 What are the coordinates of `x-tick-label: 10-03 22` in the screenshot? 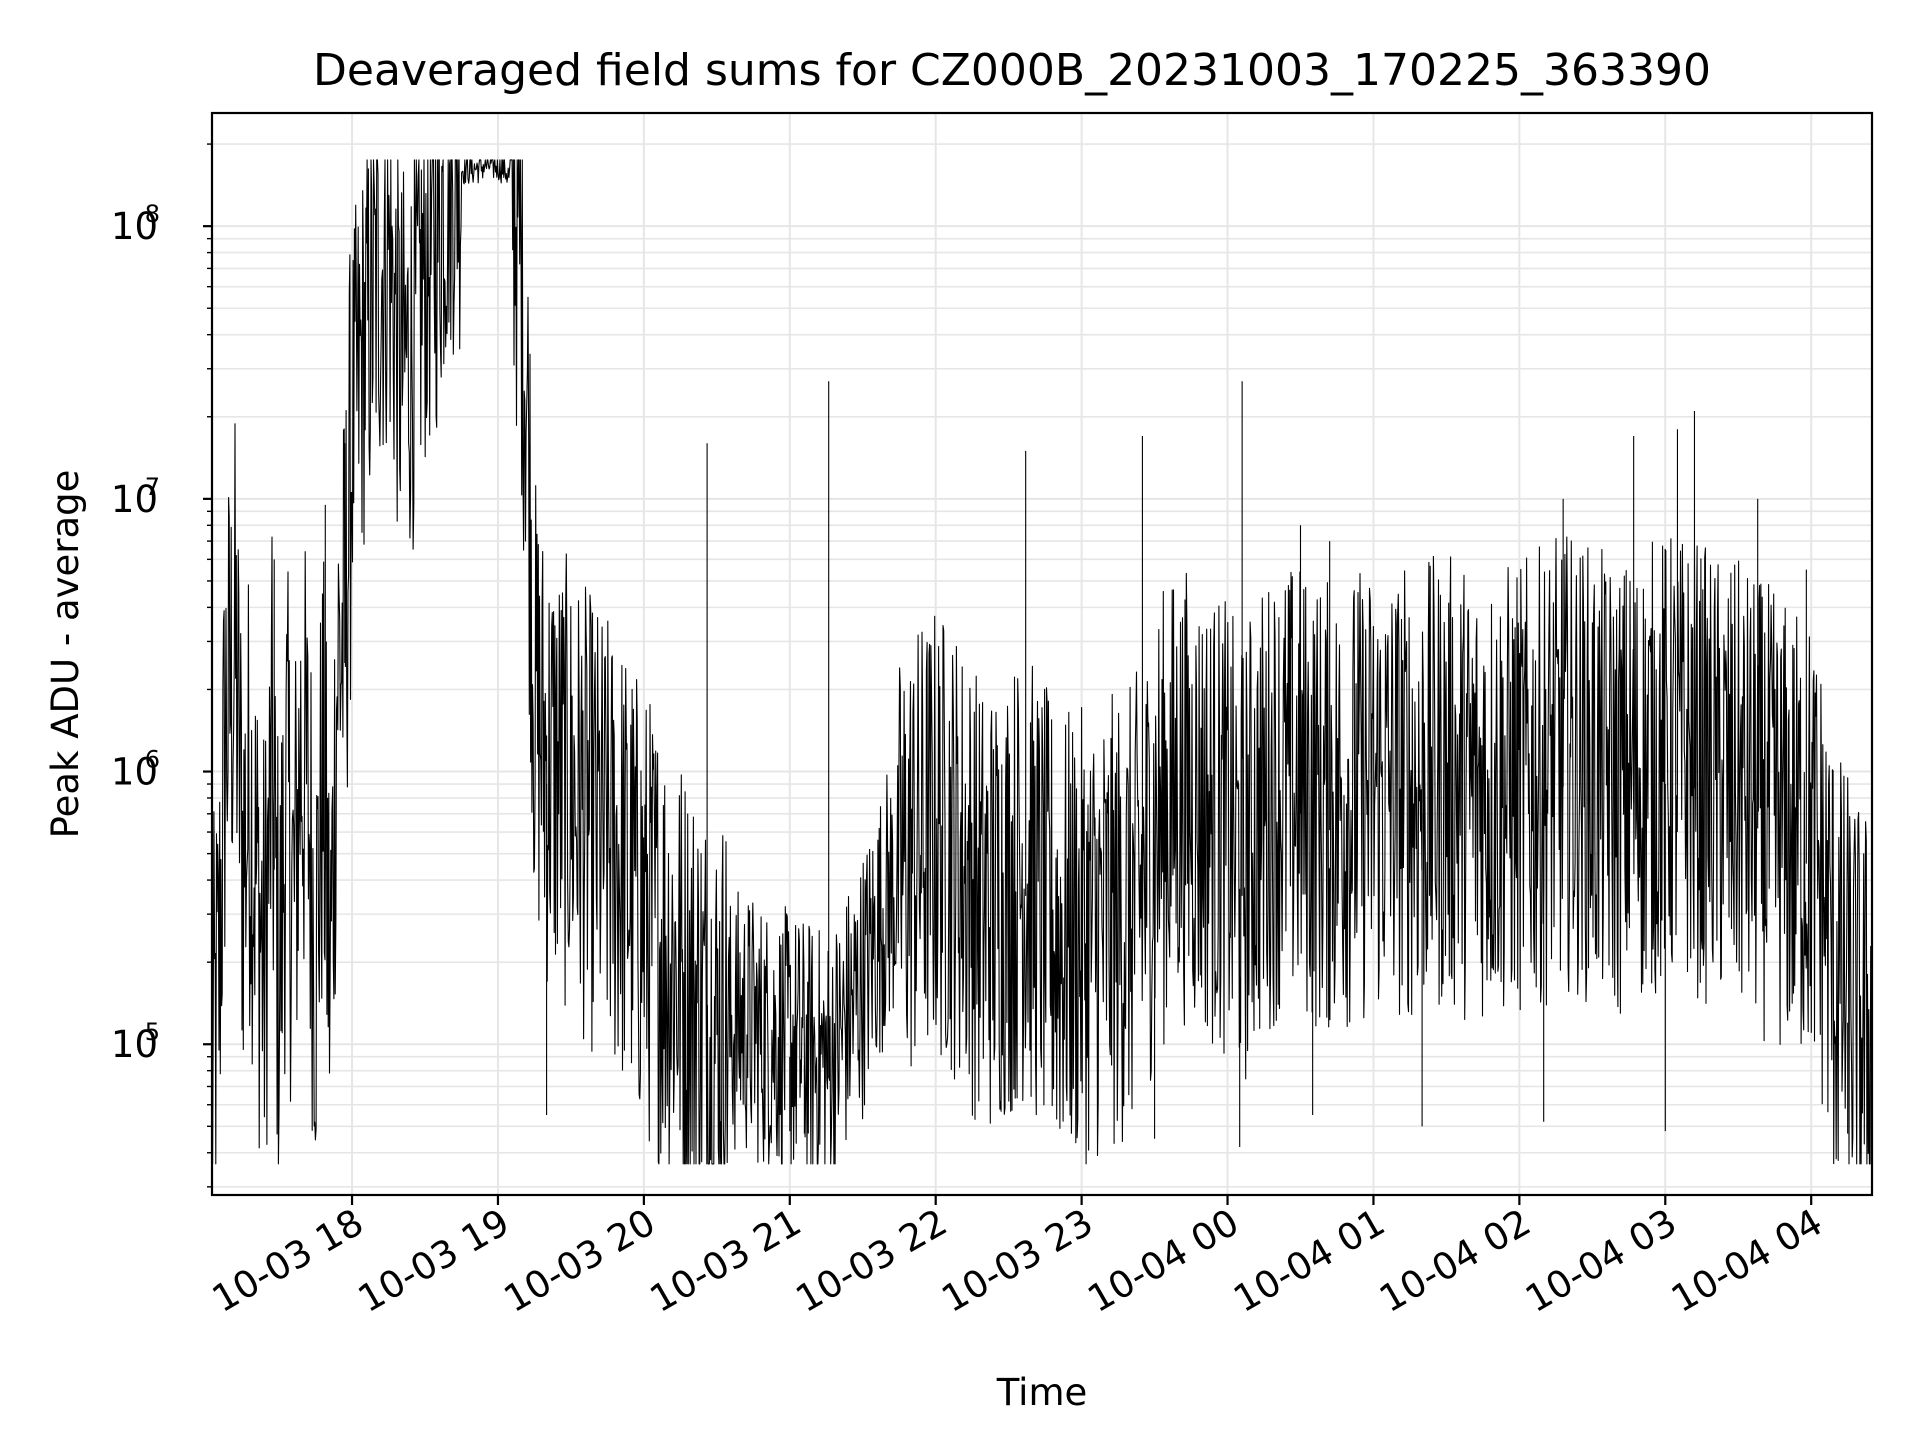 It's located at (872, 1261).